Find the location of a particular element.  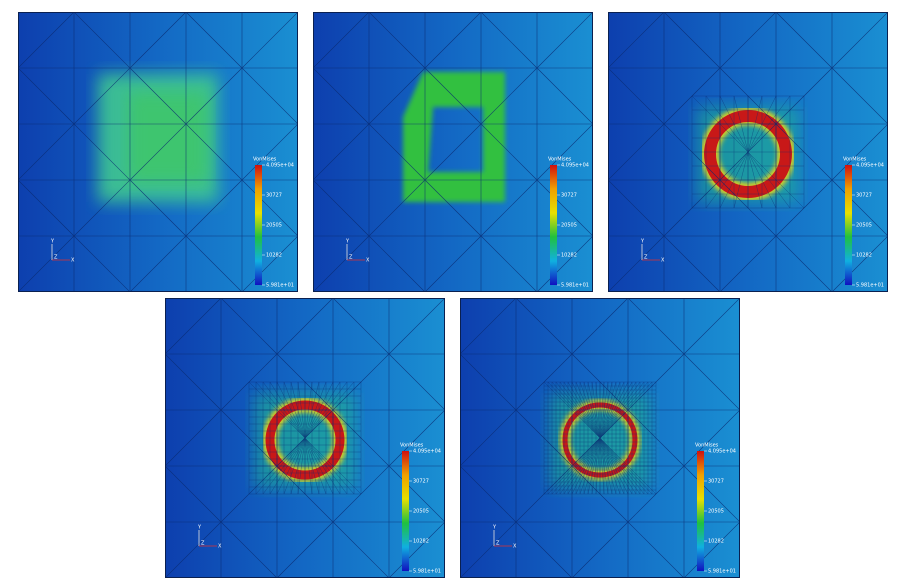

mesh is located at coordinates (158, 152).